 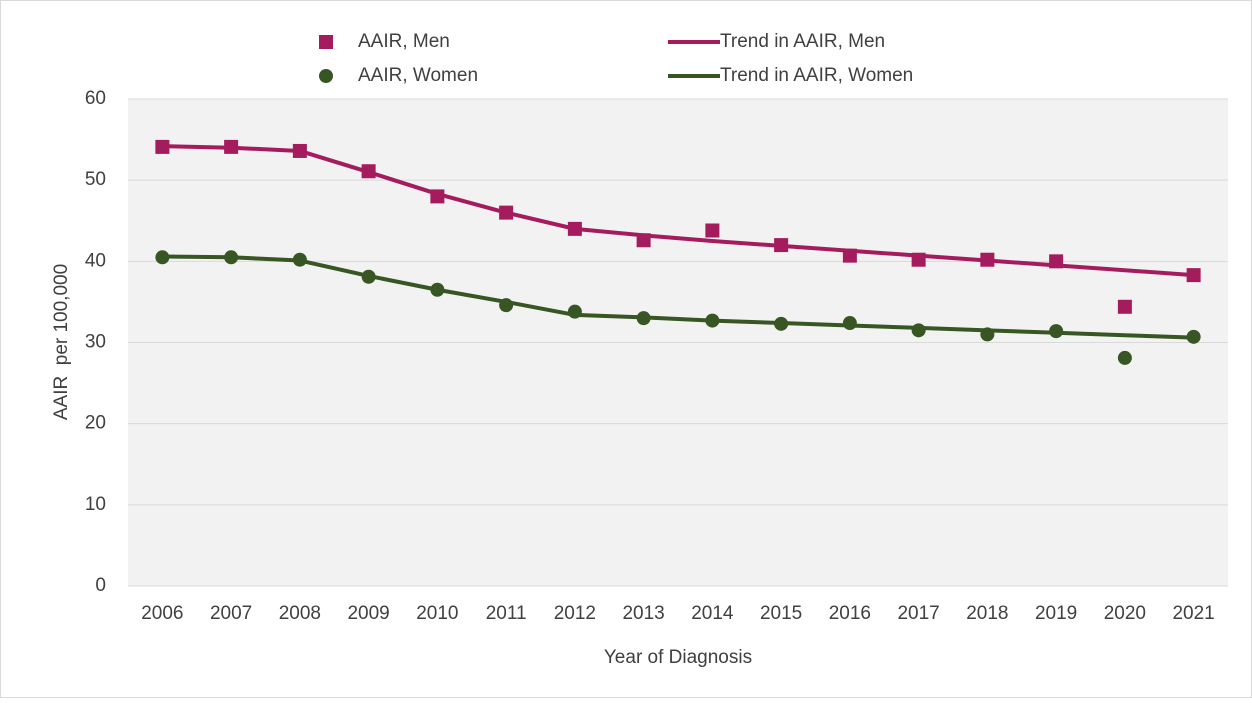 What do you see at coordinates (506, 613) in the screenshot?
I see `x-tick-label: 2011` at bounding box center [506, 613].